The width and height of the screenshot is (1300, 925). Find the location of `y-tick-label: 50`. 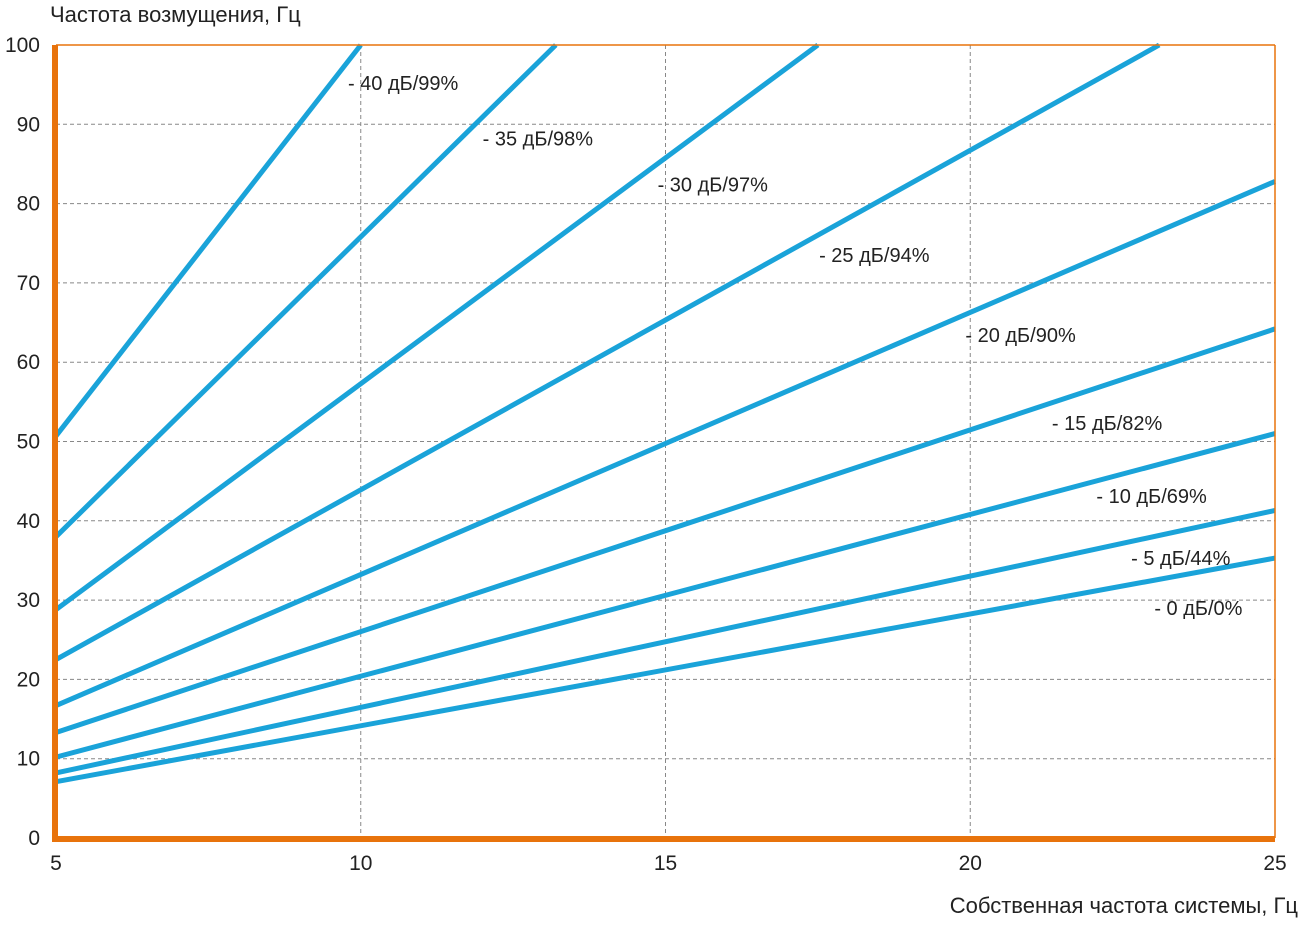

y-tick-label: 50 is located at coordinates (28, 442).